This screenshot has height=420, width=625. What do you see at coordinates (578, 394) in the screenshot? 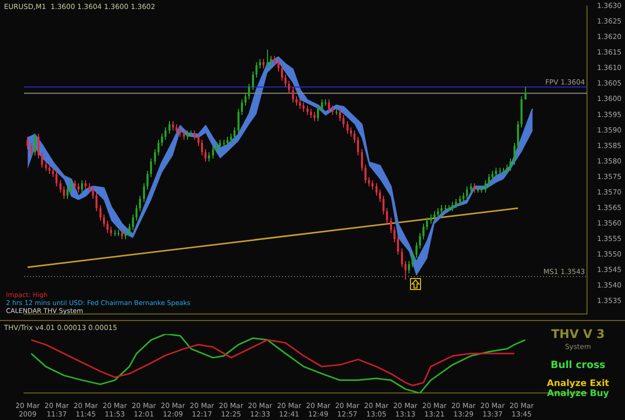
I see `annotation: Analyze Buy` at bounding box center [578, 394].